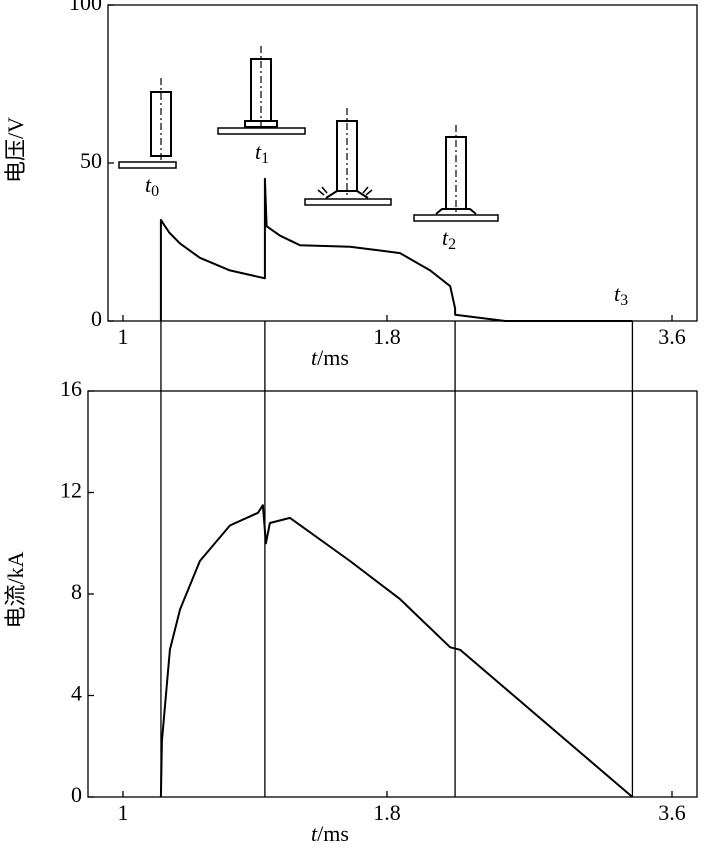  I want to click on y-axis-label: 电压/V, so click(15, 150).